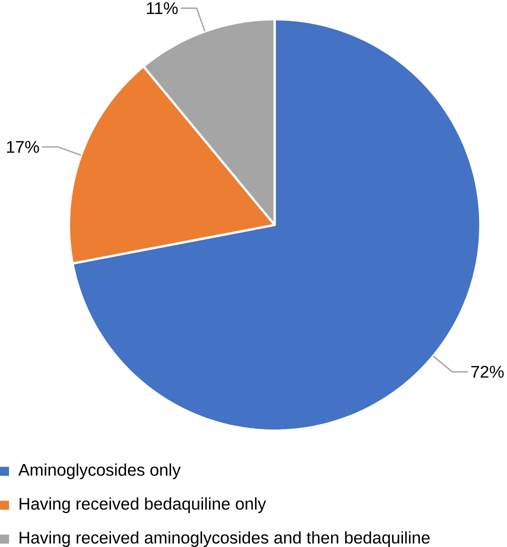 This screenshot has height=547, width=507. I want to click on legend-label: Having received aminoglycosides and then bedaquiline, so click(225, 539).